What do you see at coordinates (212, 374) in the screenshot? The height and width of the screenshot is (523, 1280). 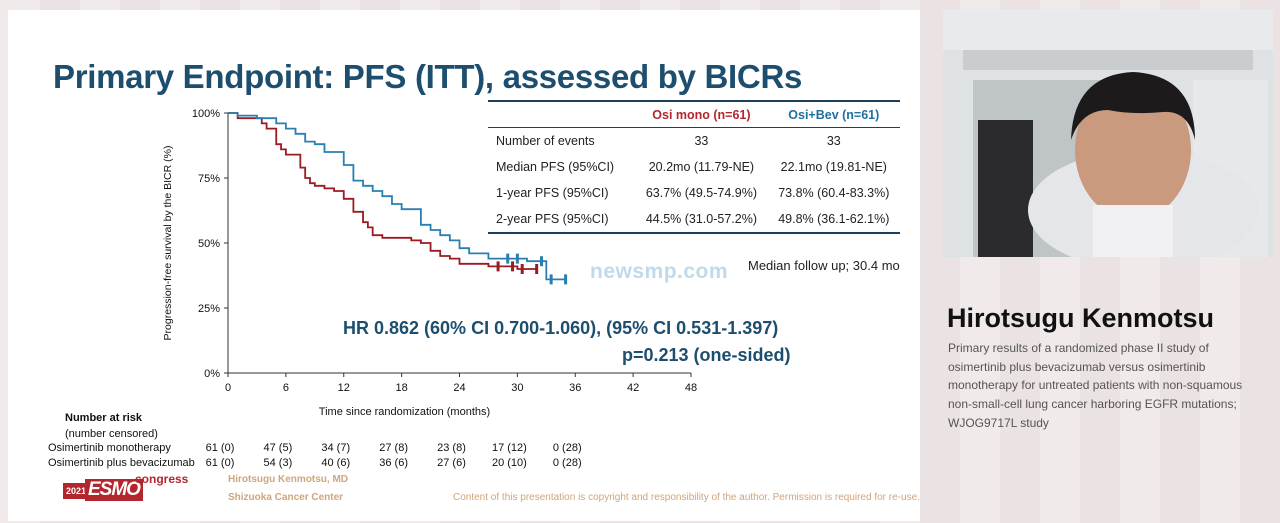 I see `y-tick-label: 0%` at bounding box center [212, 374].